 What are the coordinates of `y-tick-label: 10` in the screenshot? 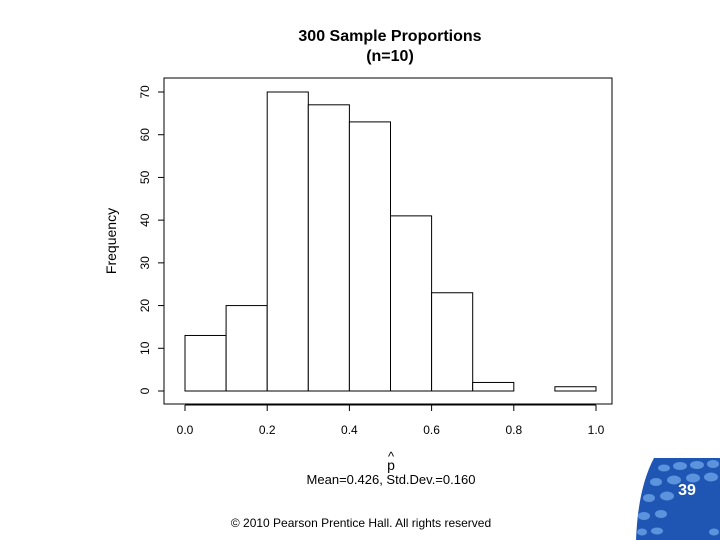 It's located at (145, 348).